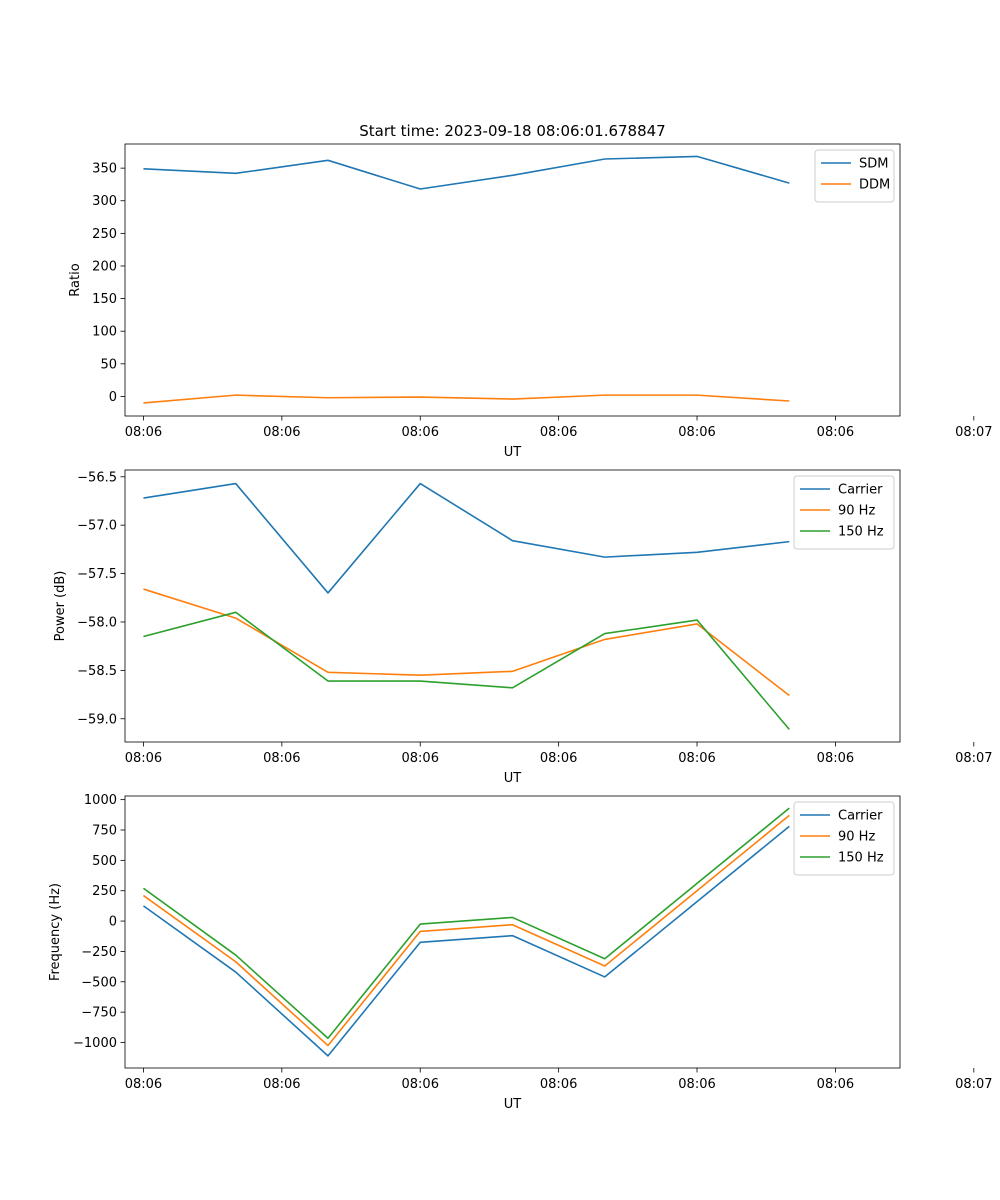  I want to click on y-tick-label: −1000, so click(95, 1043).